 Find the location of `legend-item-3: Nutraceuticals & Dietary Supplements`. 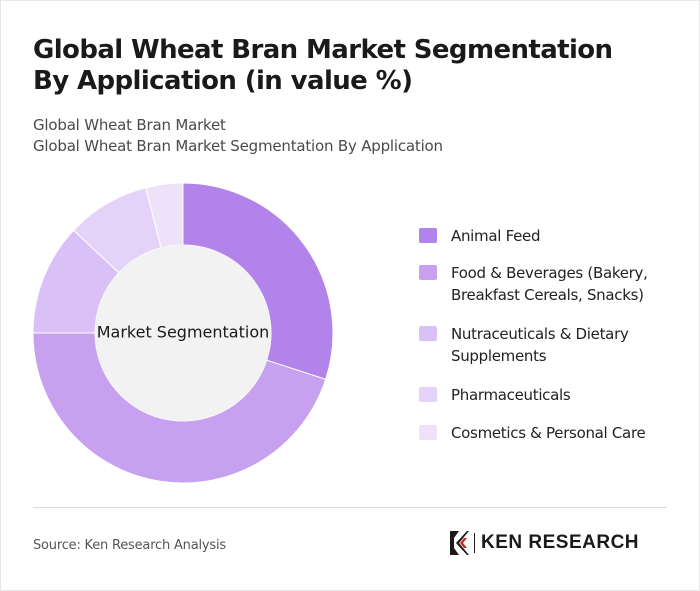

legend-item-3: Nutraceuticals & Dietary Supplements is located at coordinates (540, 345).